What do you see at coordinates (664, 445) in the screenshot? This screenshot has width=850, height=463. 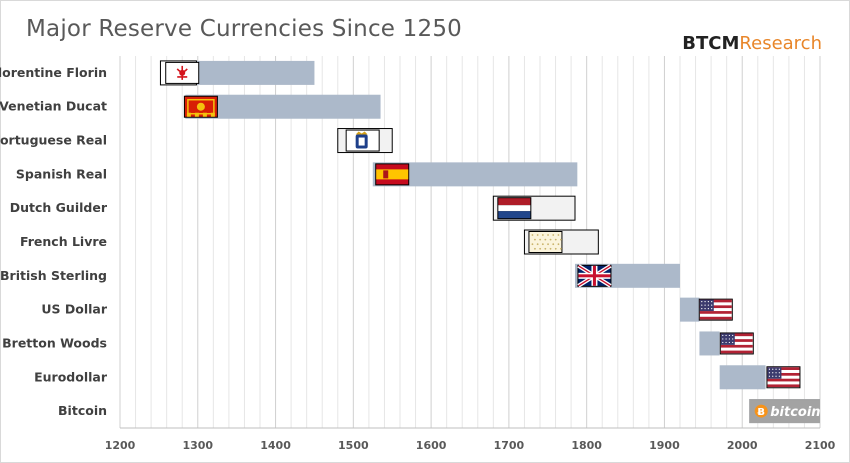 I see `x-tick-label: 1900` at bounding box center [664, 445].